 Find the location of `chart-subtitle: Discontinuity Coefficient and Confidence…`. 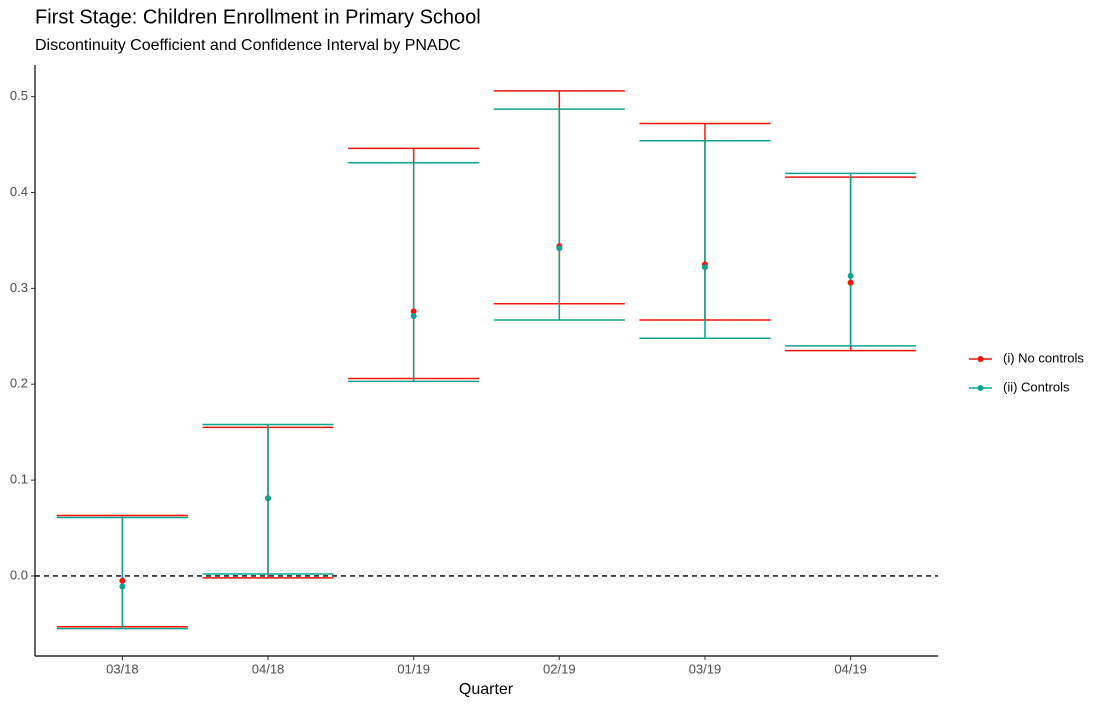

chart-subtitle: Discontinuity Coefficient and Confidence… is located at coordinates (248, 45).